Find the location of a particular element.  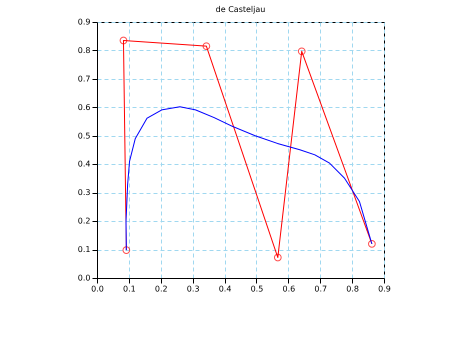

x-tick-label: 0.7 is located at coordinates (321, 289).